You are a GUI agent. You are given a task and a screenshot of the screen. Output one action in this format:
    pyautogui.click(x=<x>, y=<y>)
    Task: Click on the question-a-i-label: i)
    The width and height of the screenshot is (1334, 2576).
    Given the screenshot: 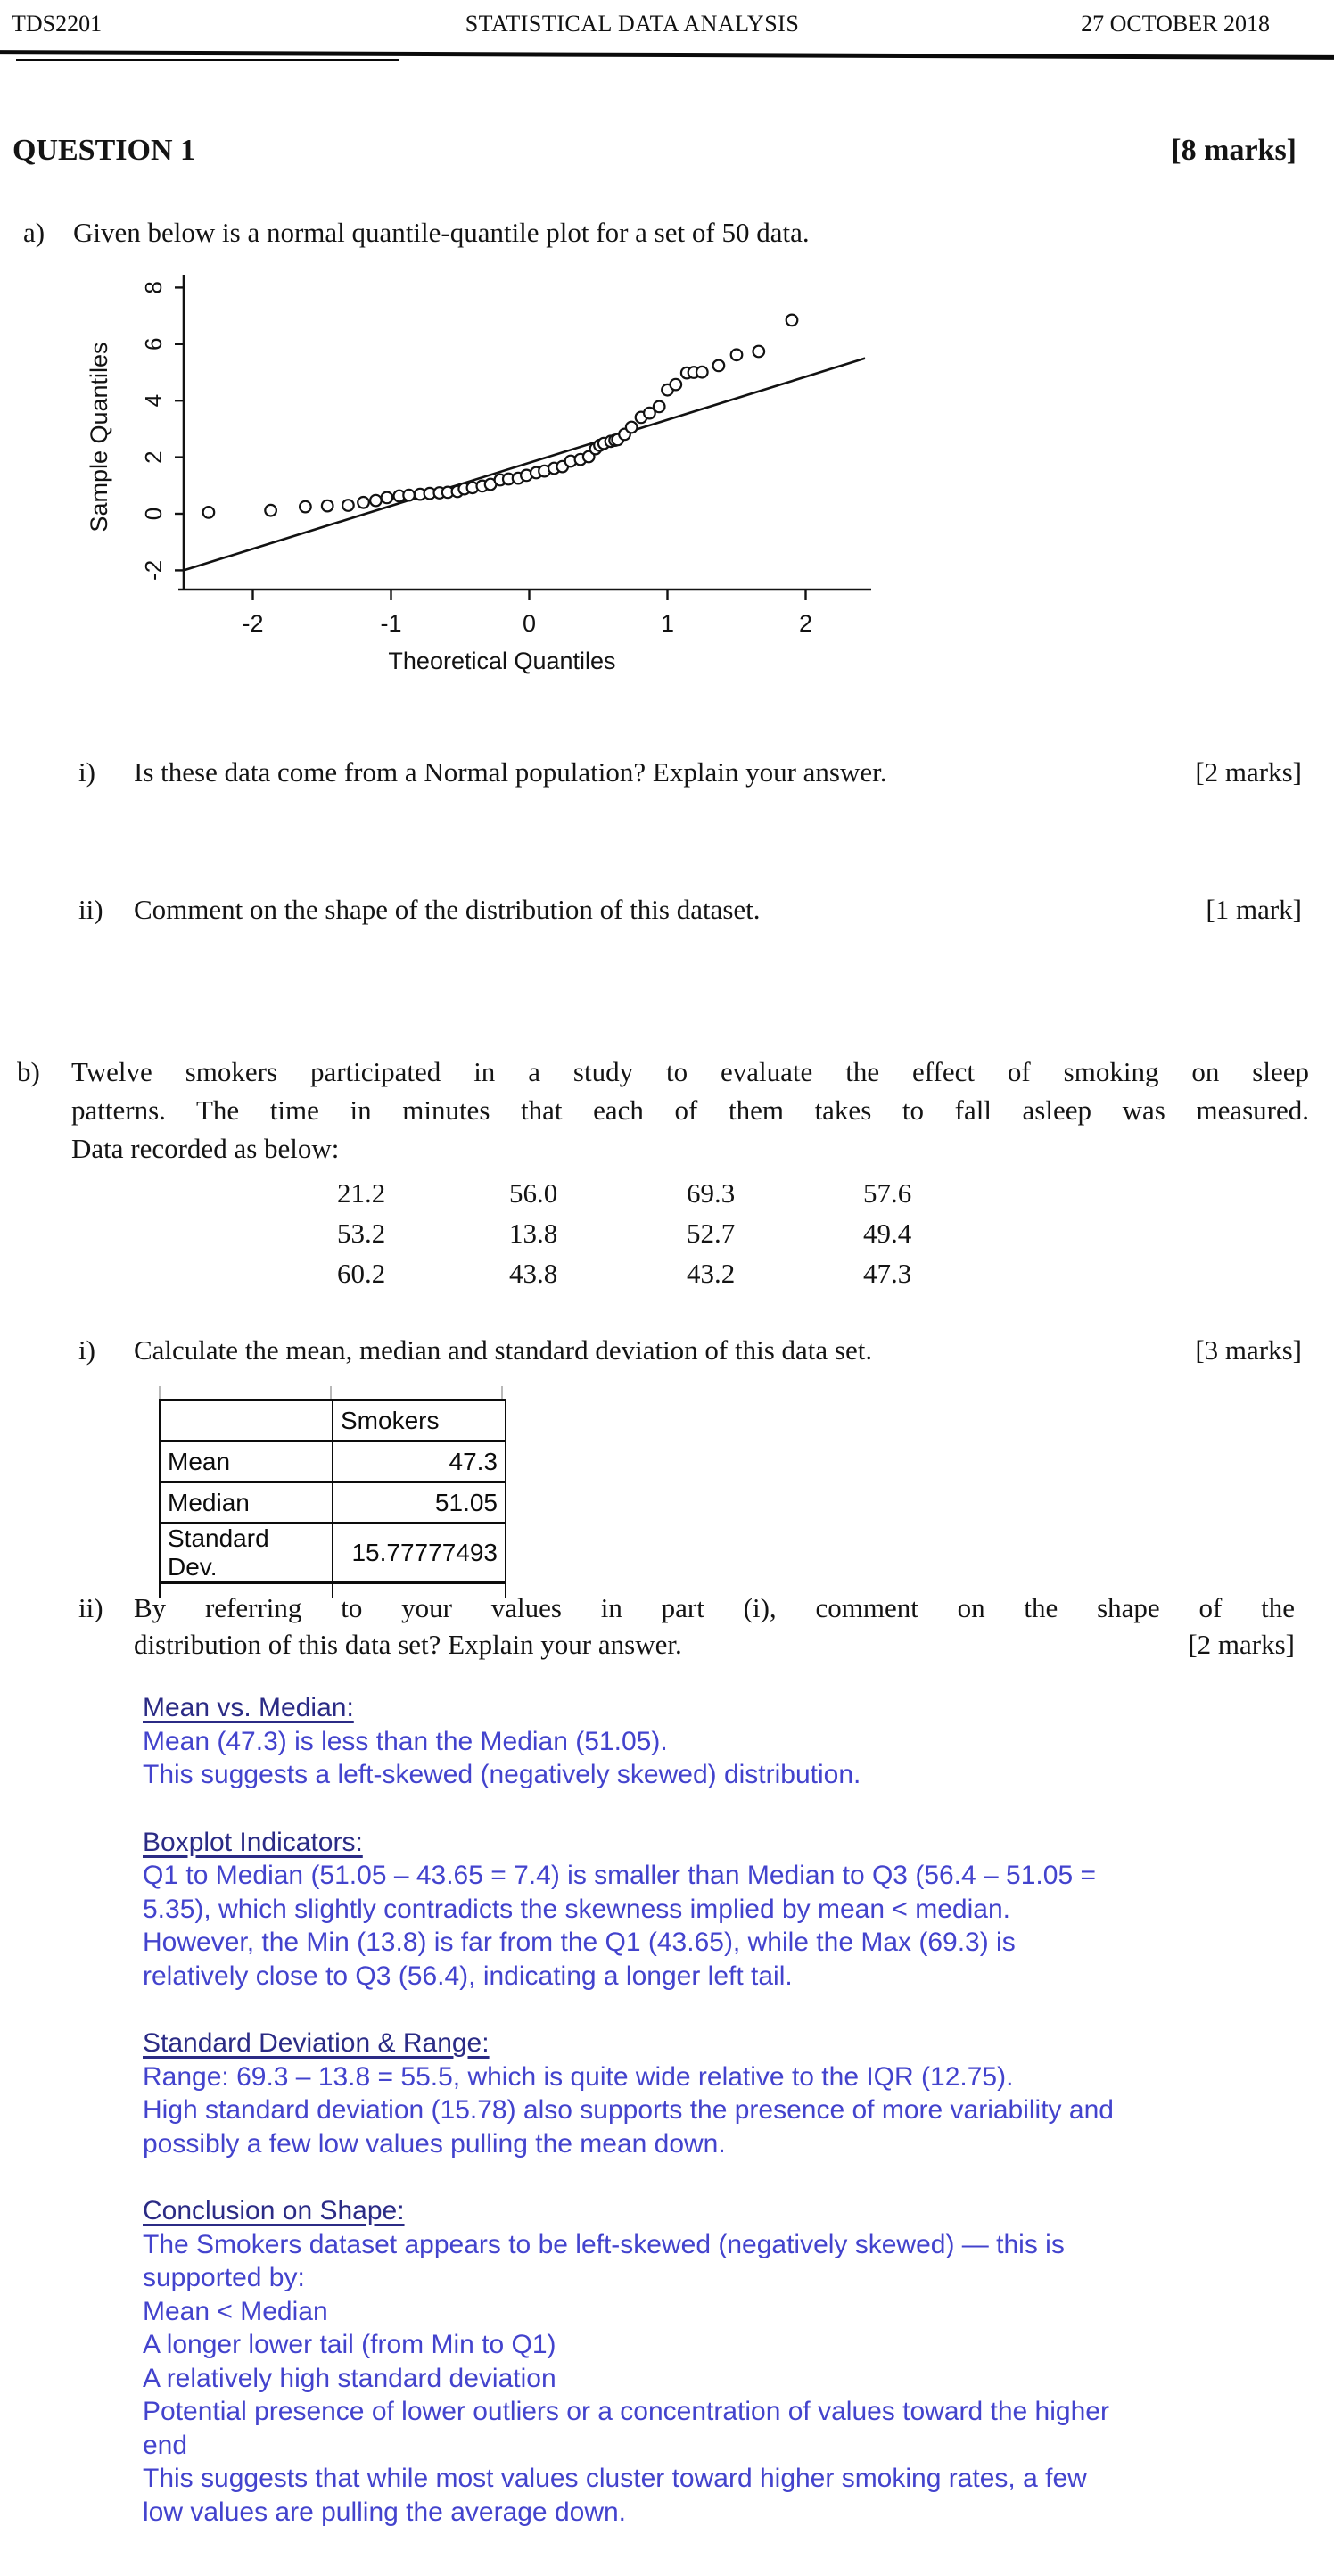 What is the action you would take?
    pyautogui.click(x=86, y=772)
    